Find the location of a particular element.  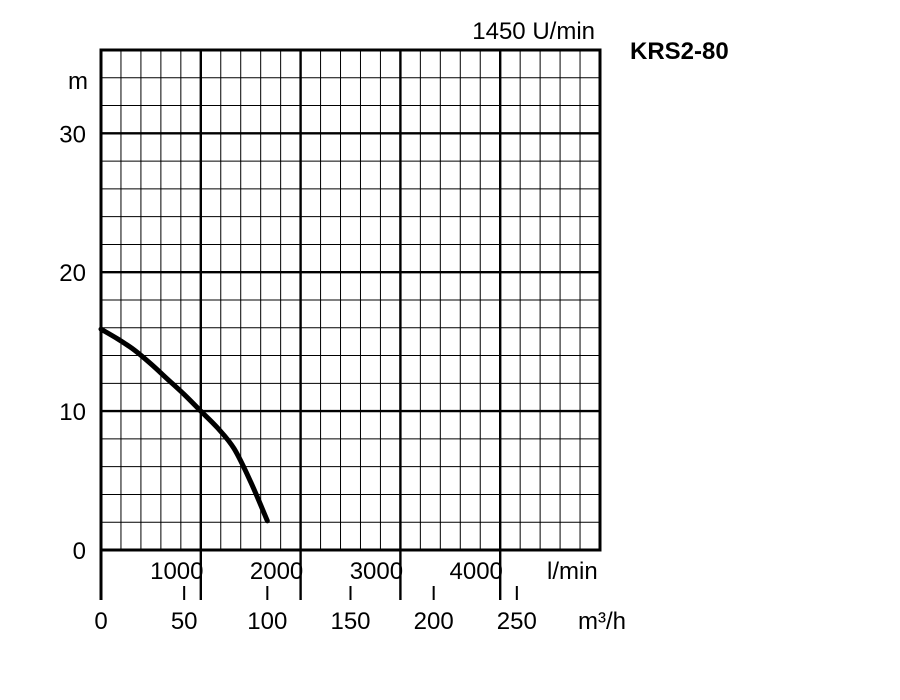

chart-title: KRS2-80 is located at coordinates (679, 51).